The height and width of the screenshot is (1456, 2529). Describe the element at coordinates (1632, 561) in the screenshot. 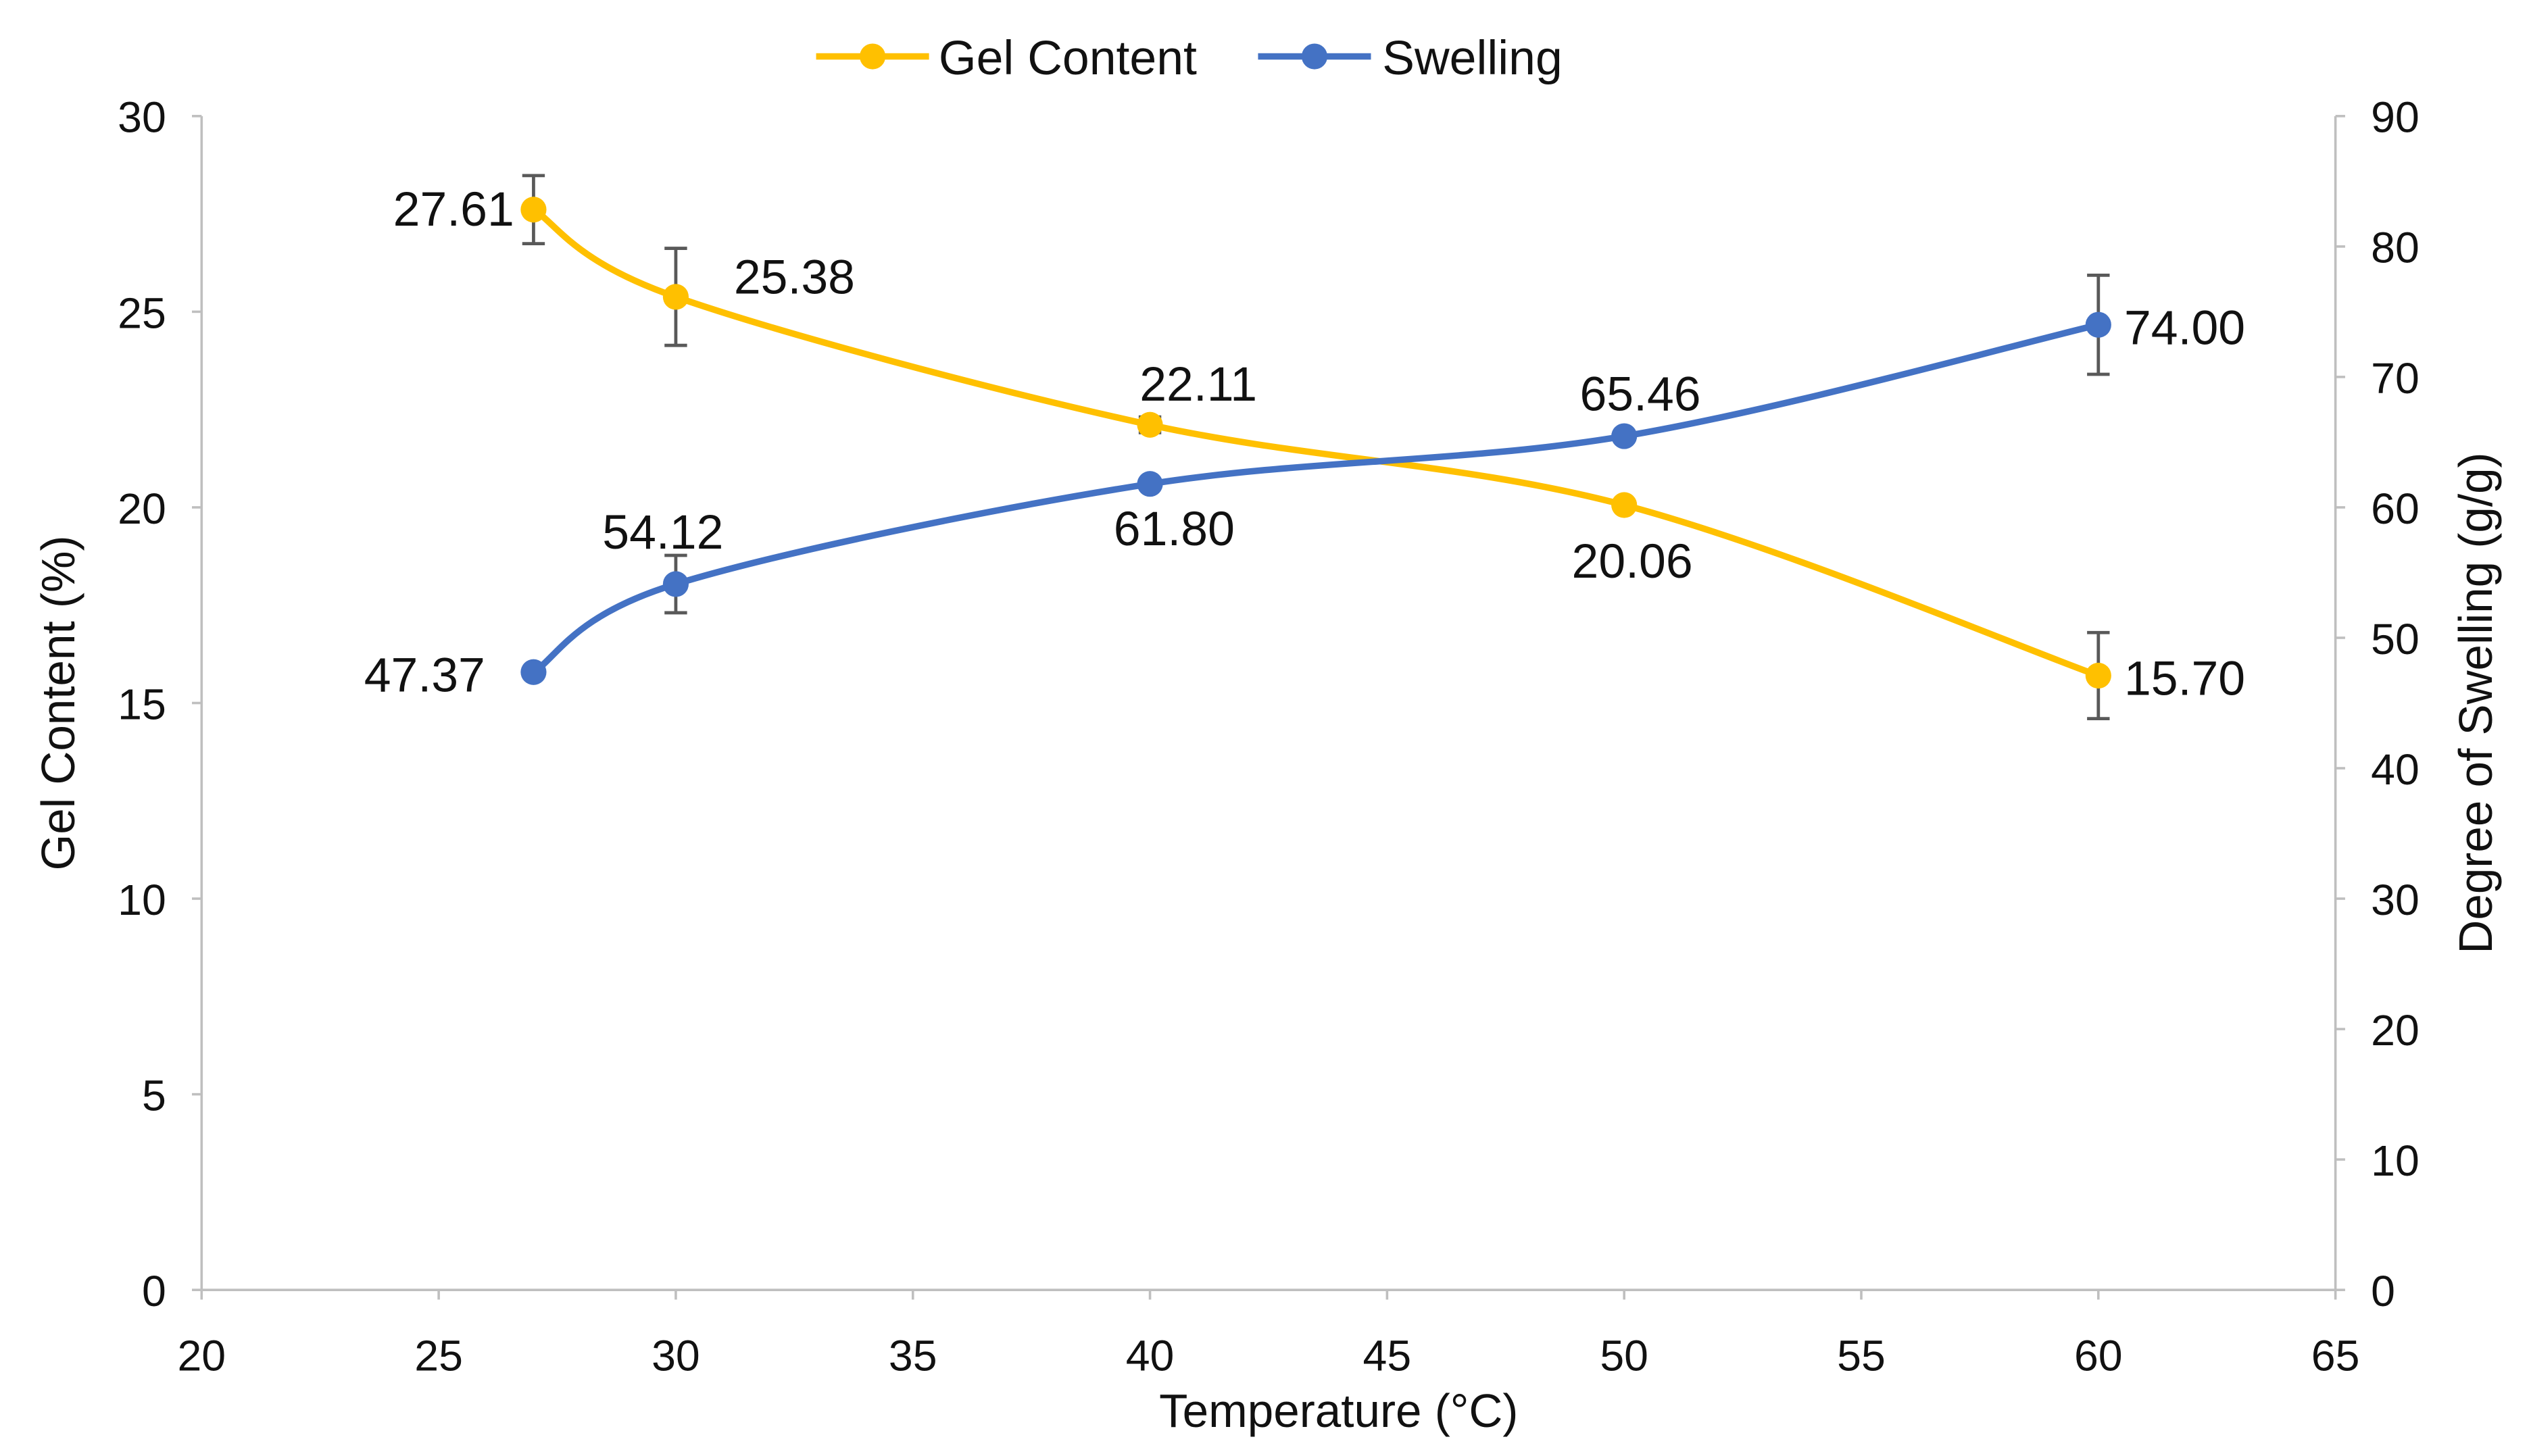

I see `data-label-gel-content: 20.06` at that location.